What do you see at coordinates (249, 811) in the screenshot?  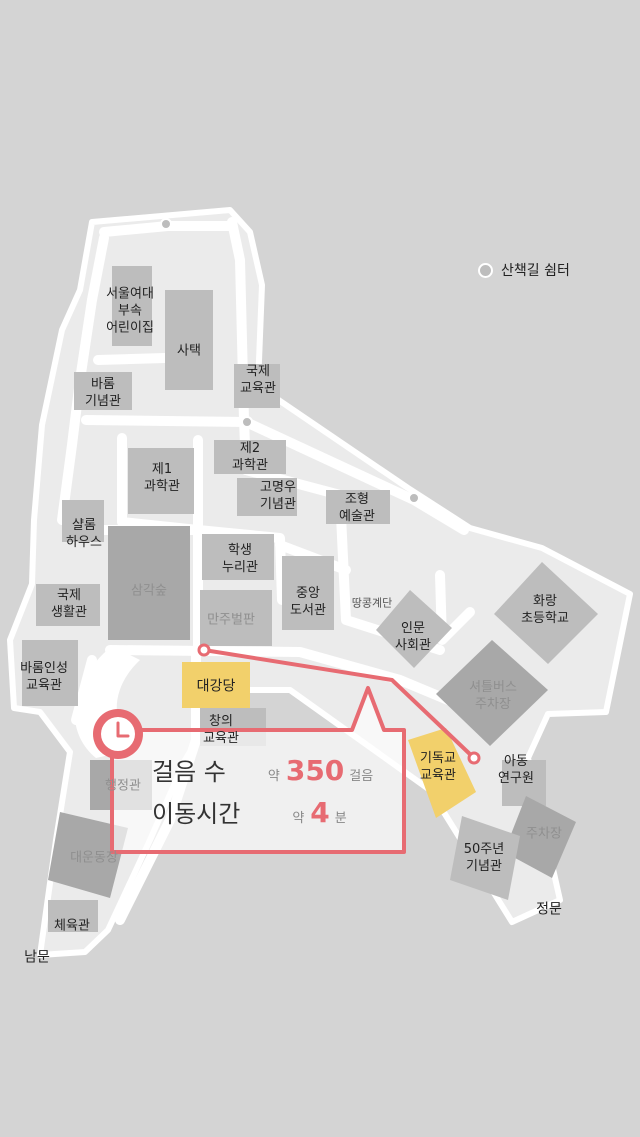 I see `time-row: 이동시간 약 4 분` at bounding box center [249, 811].